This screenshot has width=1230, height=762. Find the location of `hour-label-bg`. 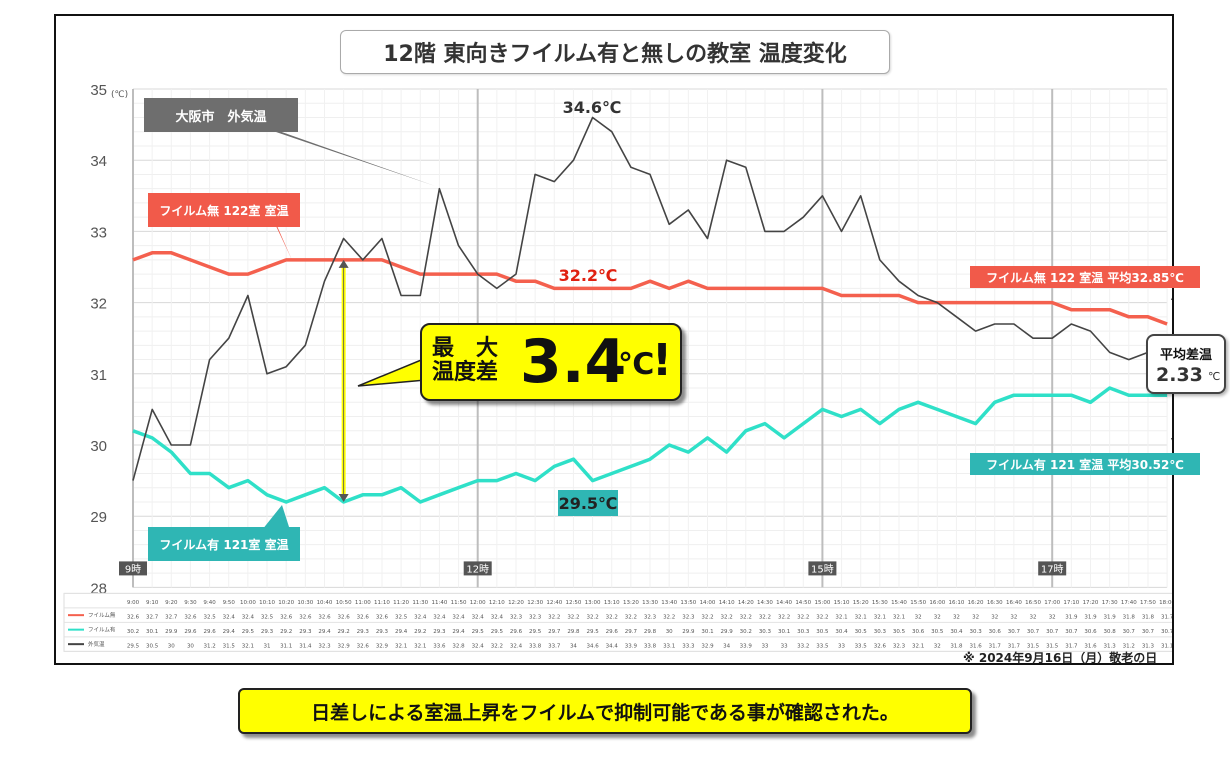

hour-label-bg is located at coordinates (1052, 568).